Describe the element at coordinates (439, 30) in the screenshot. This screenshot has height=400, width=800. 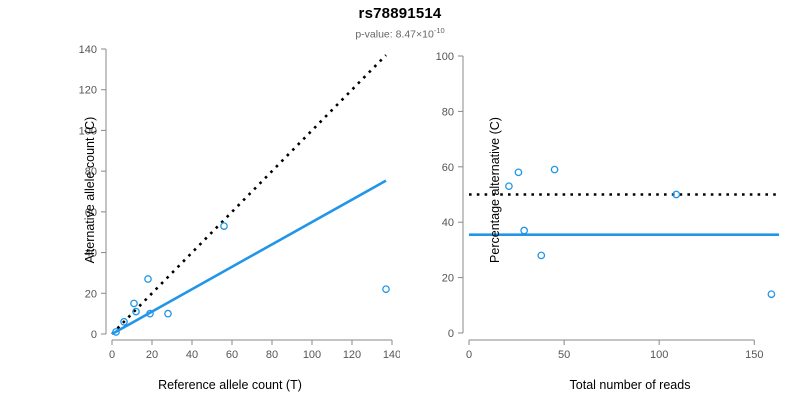
I see `pvalue-exponent: -10` at that location.